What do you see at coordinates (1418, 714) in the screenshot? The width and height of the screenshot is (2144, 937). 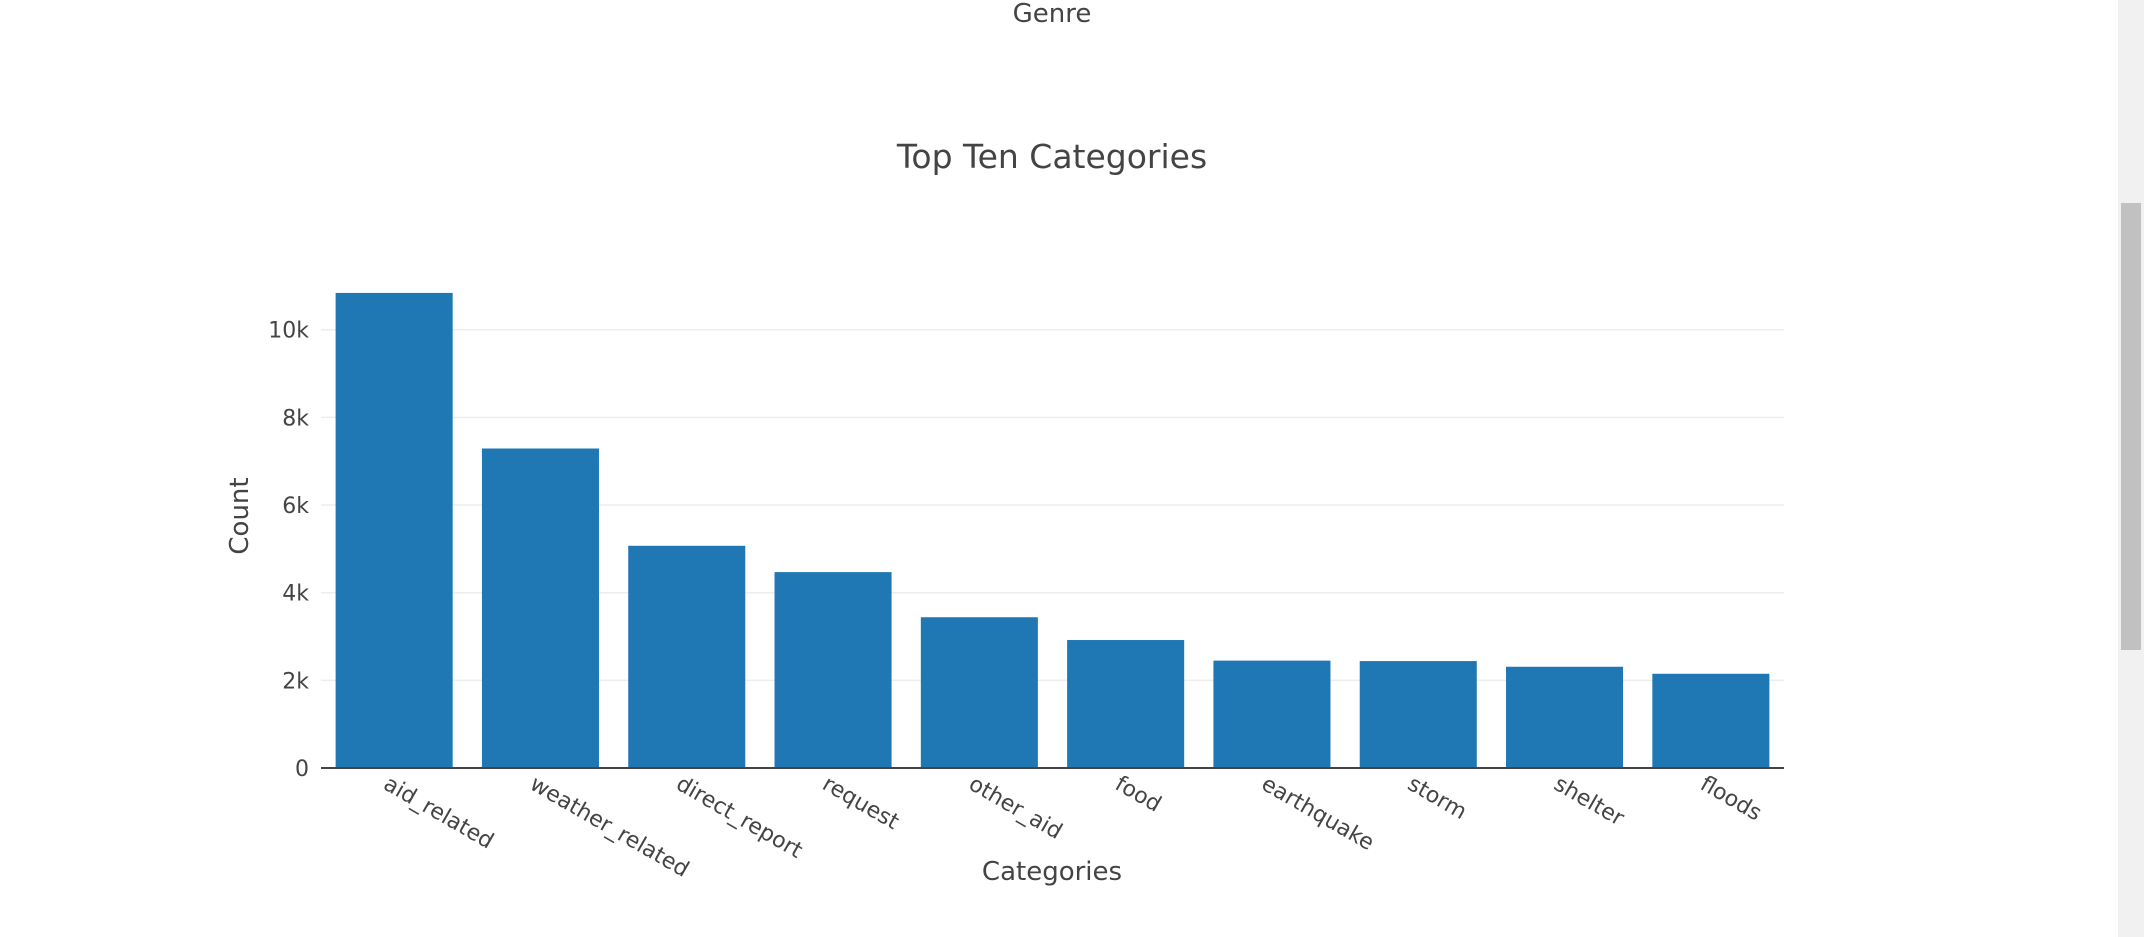 I see `bar-storm` at bounding box center [1418, 714].